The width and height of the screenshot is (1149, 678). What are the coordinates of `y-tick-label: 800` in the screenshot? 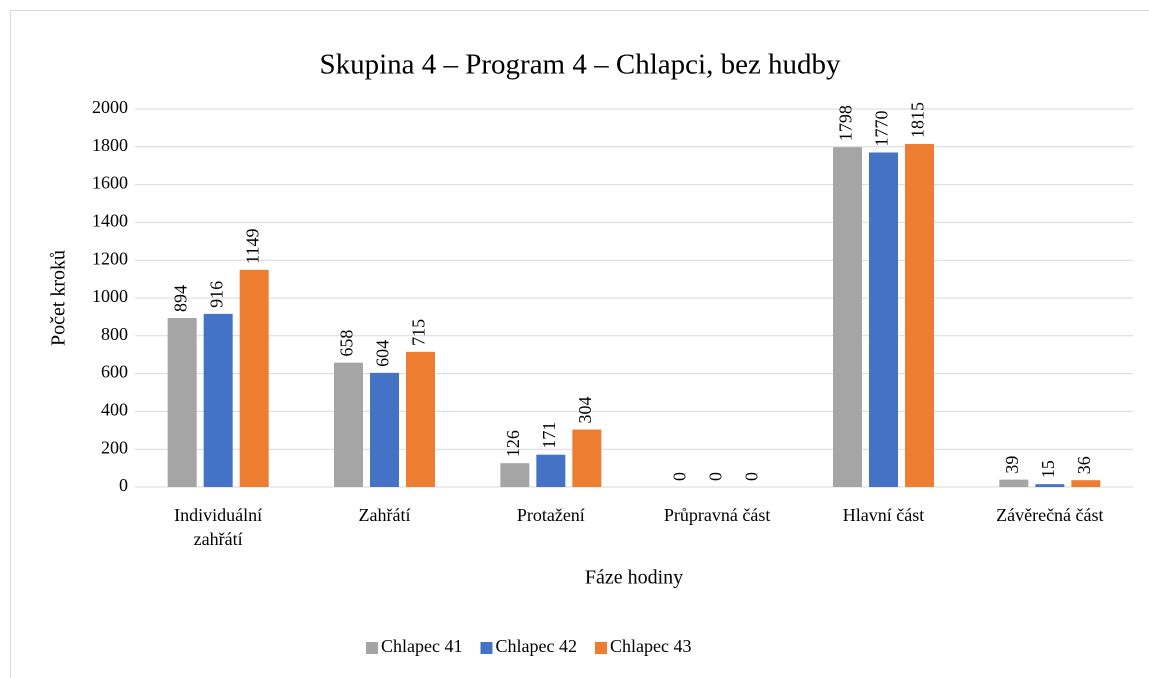 It's located at (114, 334).